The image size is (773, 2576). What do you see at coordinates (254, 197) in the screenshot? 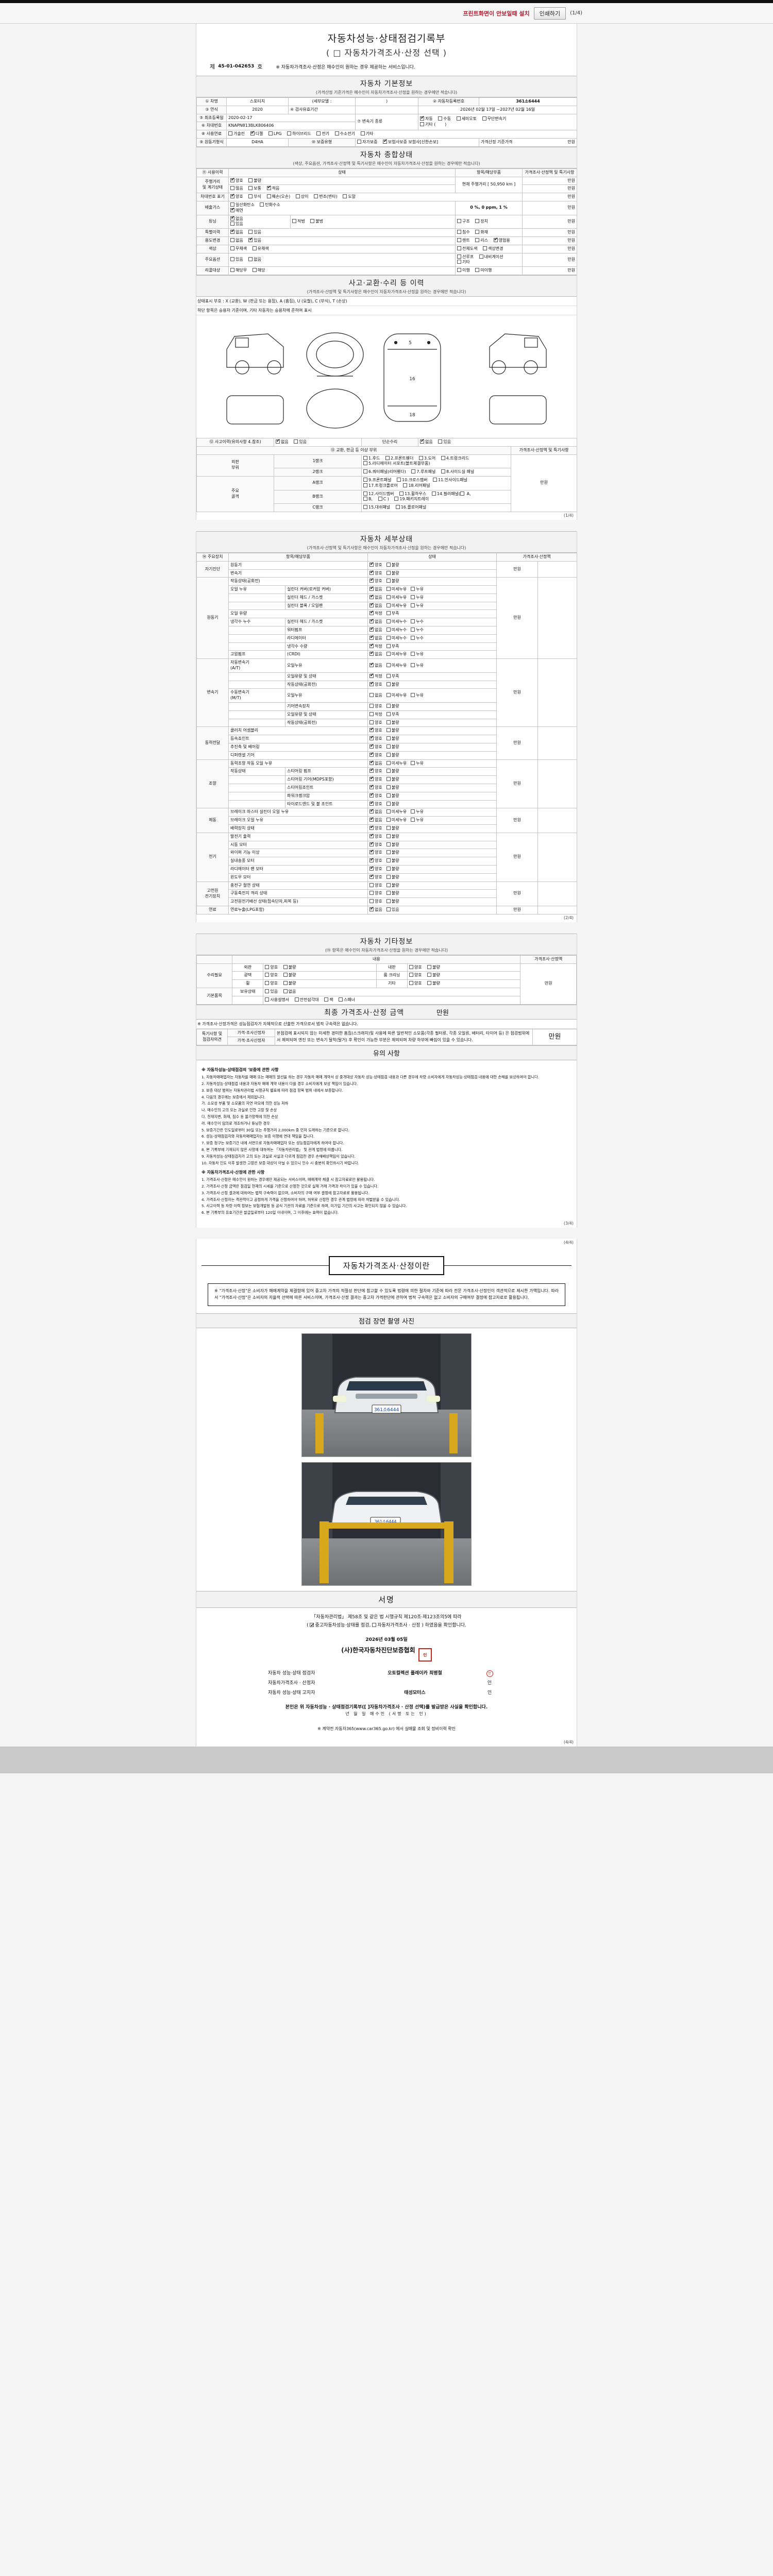
I see `vin-corrosion: 부식` at bounding box center [254, 197].